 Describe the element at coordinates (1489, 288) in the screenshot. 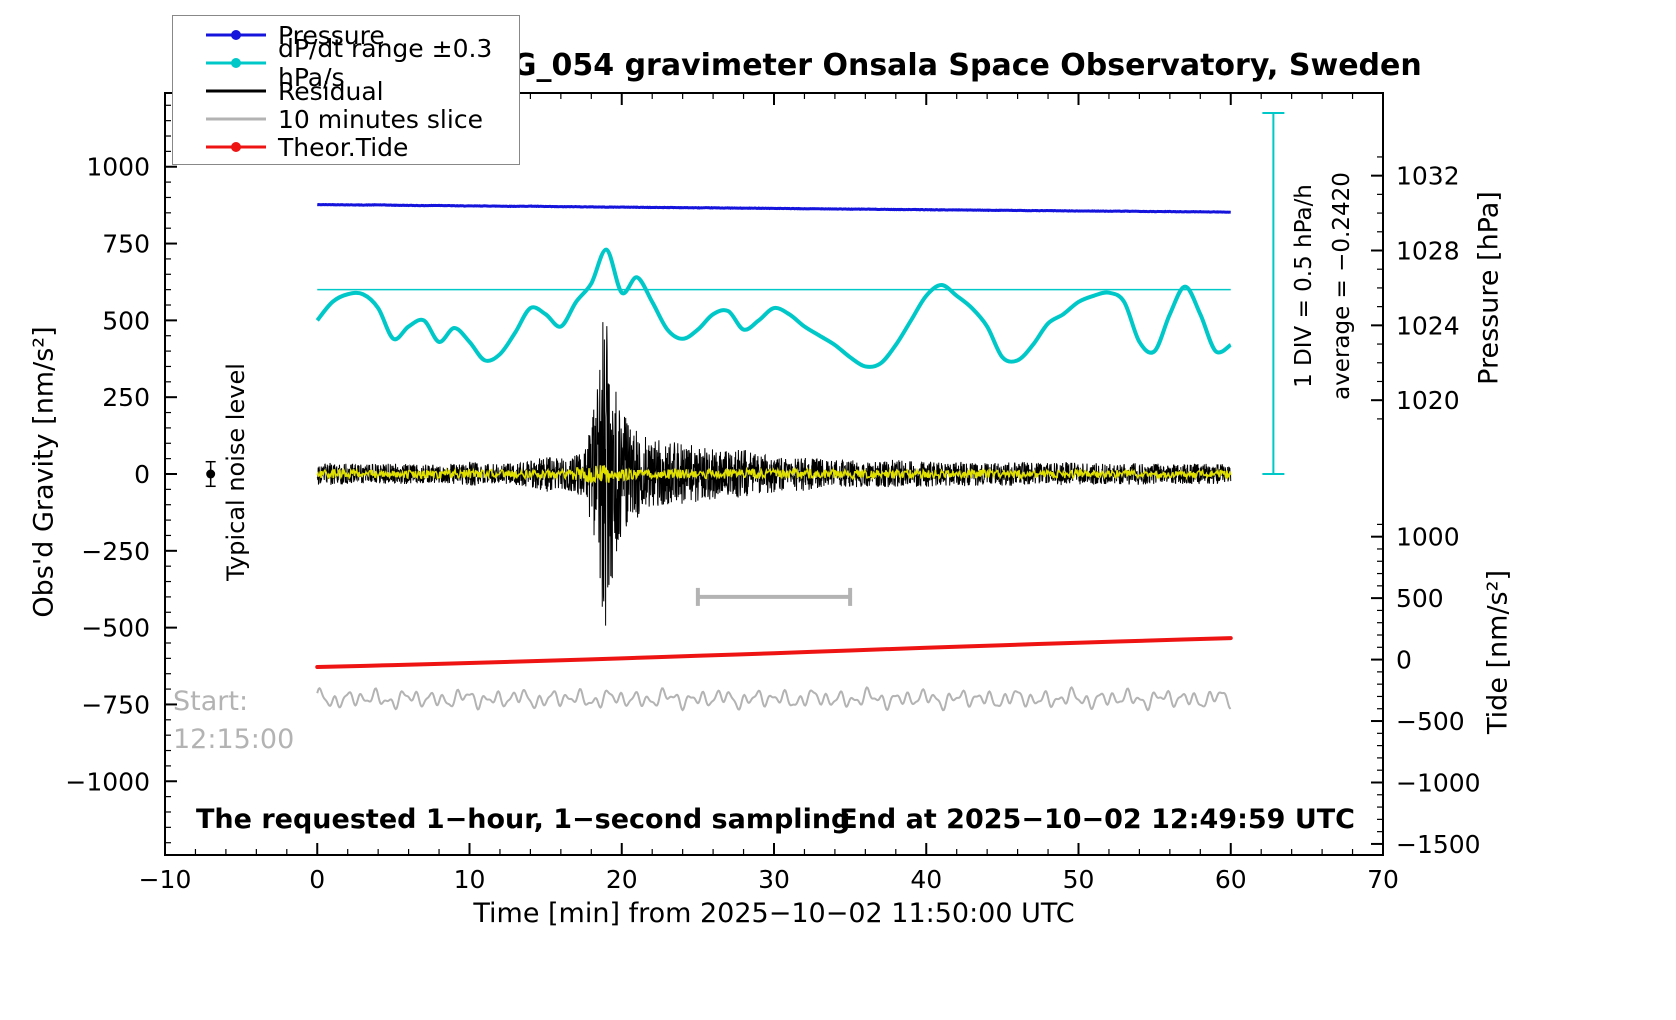

I see `y-axis-label-pressure: Pressure [hPa]` at that location.